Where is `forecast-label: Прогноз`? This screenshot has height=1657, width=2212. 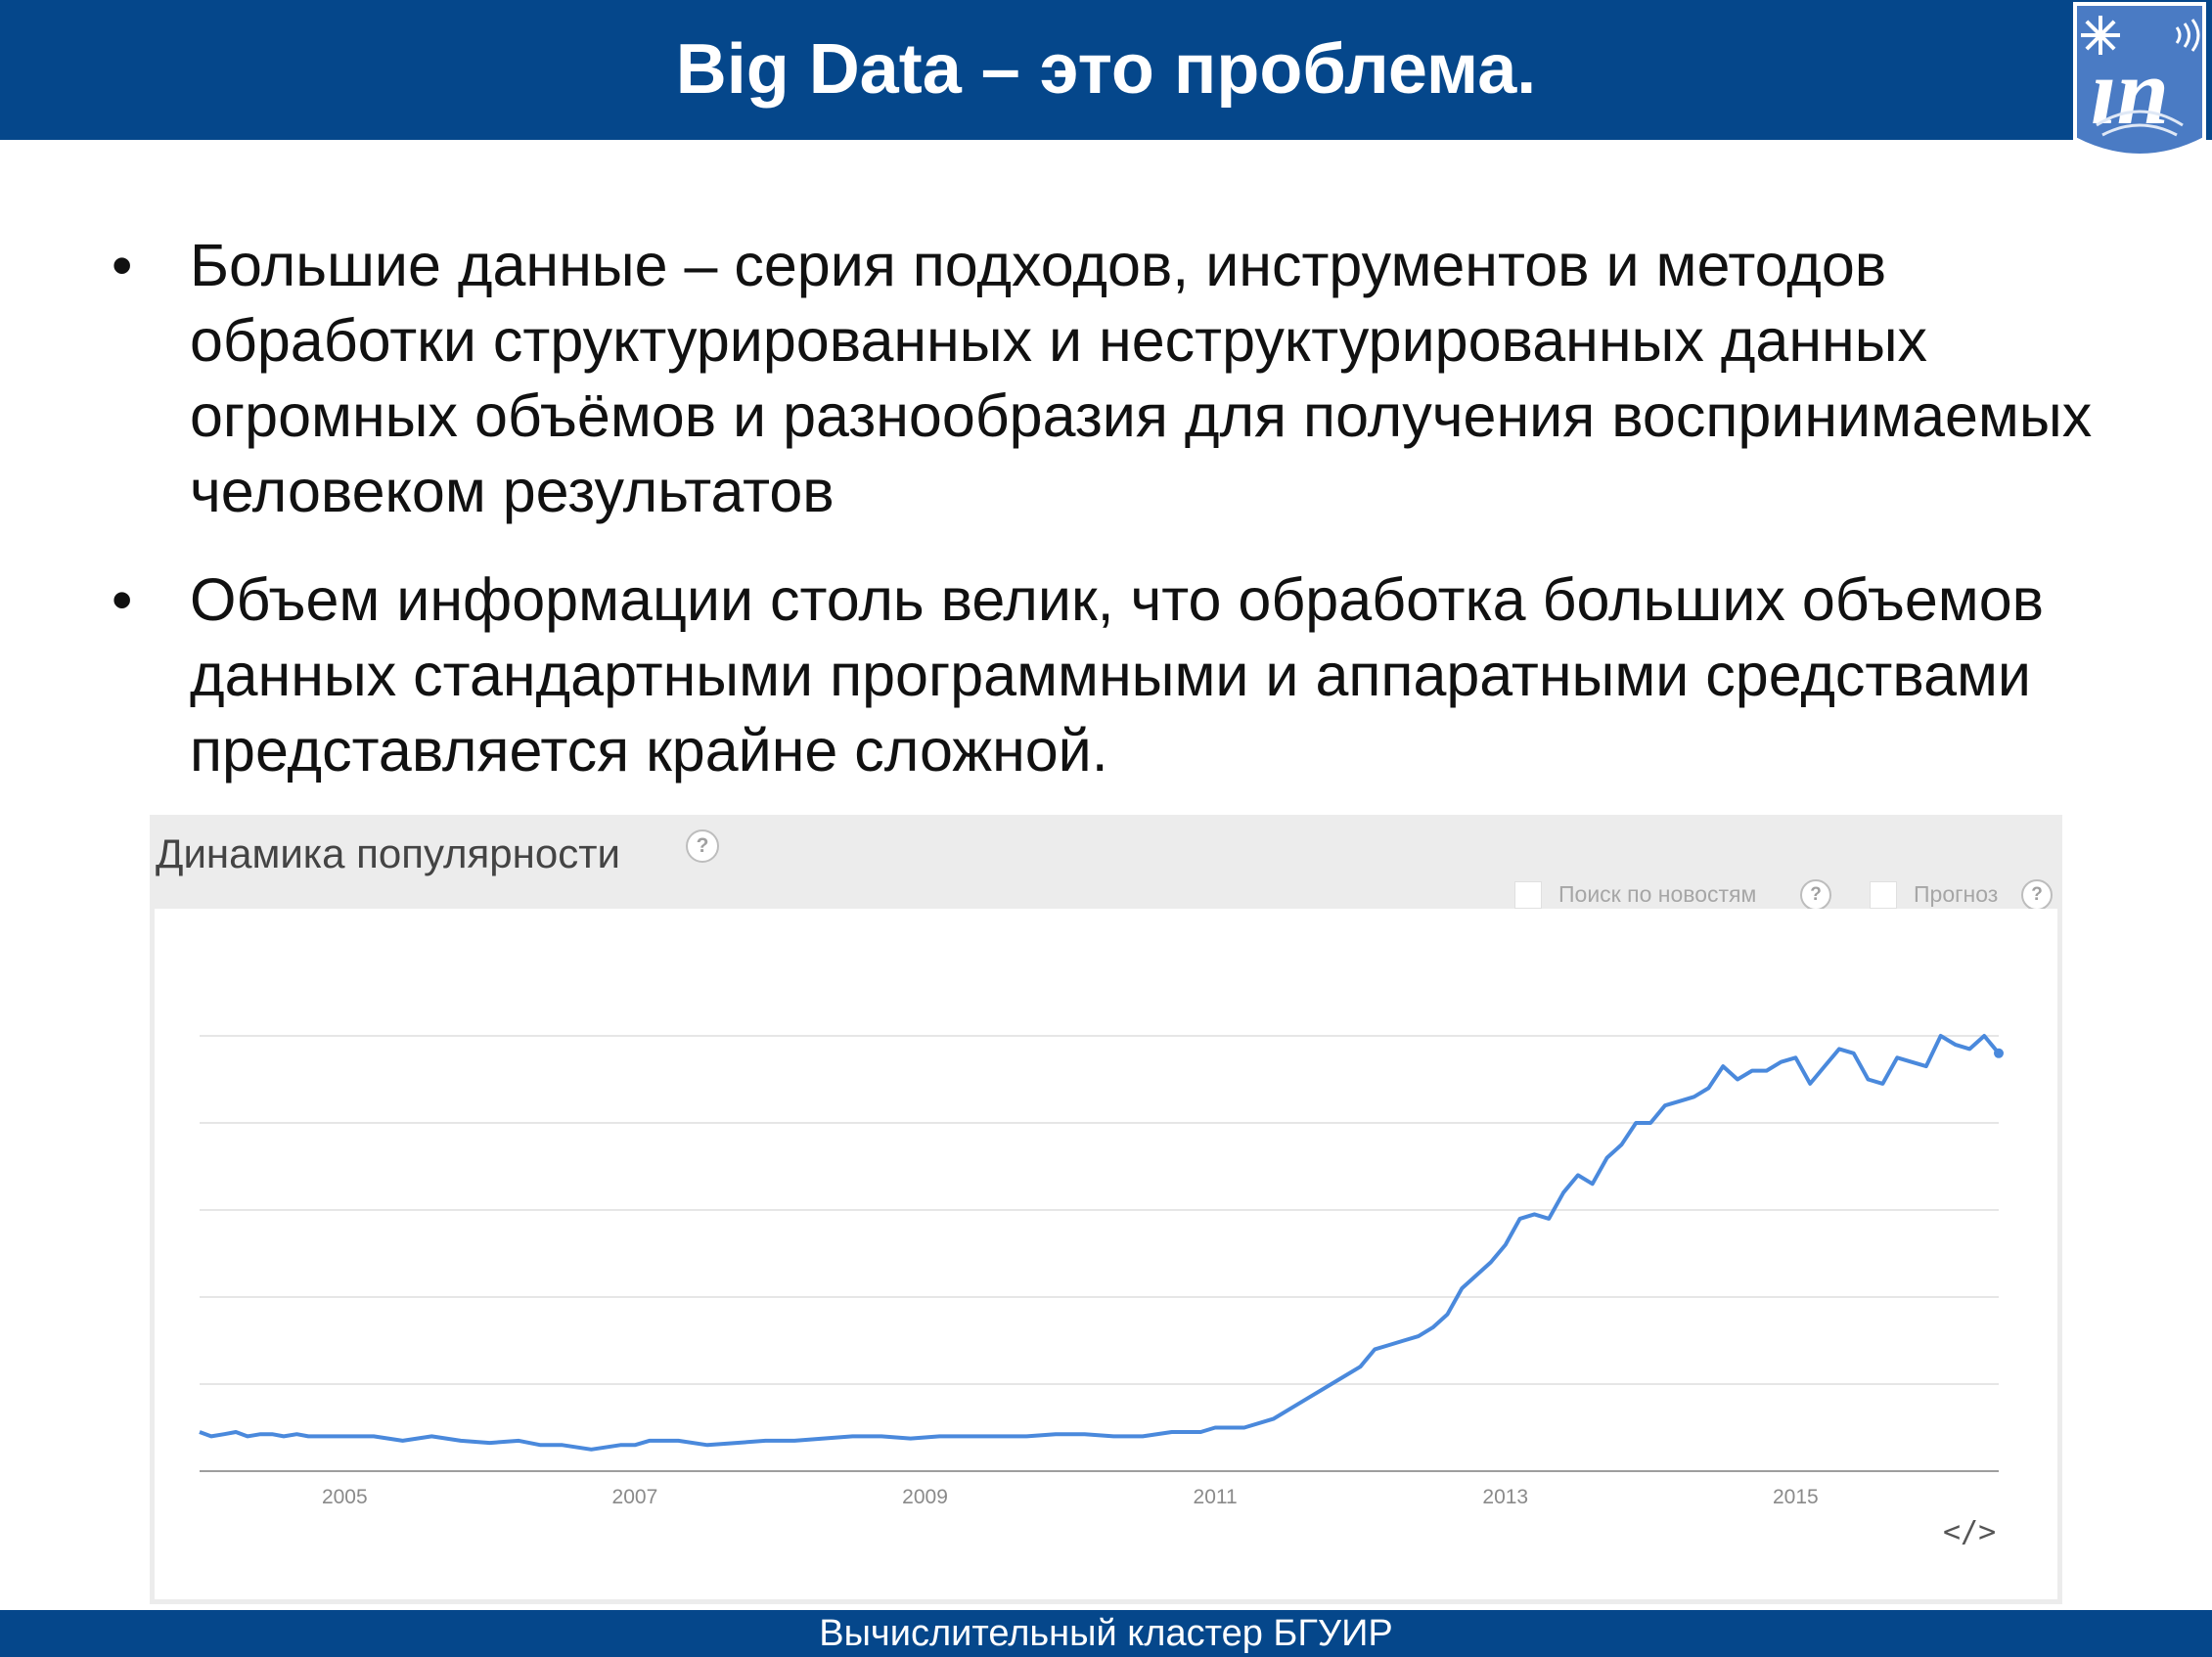
forecast-label: Прогноз is located at coordinates (1956, 894).